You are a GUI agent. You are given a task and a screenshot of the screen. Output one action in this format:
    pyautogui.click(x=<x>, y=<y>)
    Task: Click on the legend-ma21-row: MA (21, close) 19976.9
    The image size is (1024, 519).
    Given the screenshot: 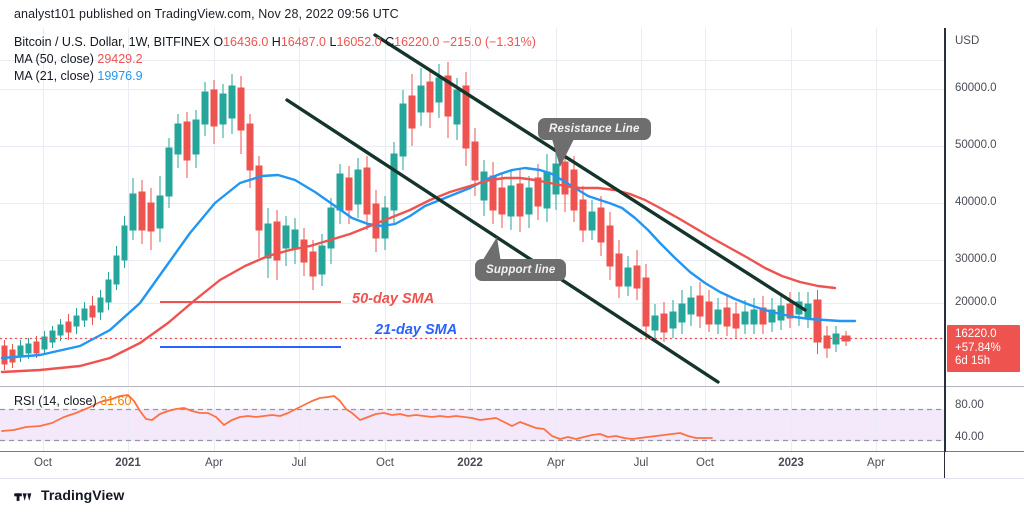 What is the action you would take?
    pyautogui.click(x=275, y=76)
    